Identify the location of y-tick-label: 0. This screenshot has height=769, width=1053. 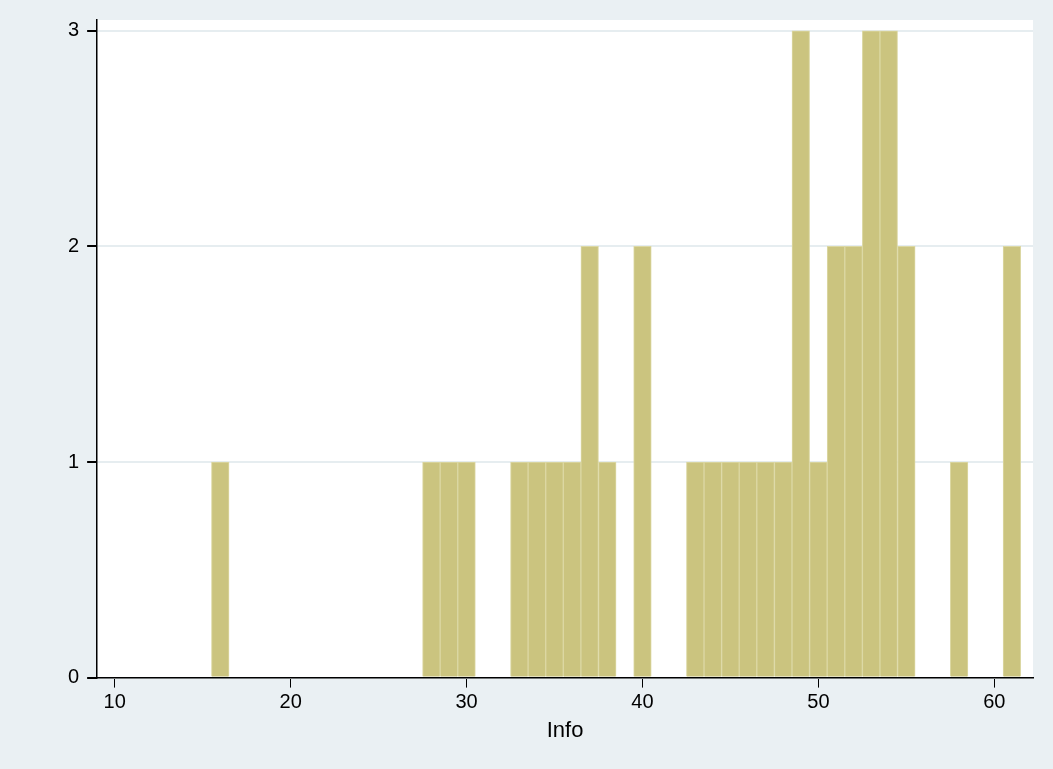
(74, 676).